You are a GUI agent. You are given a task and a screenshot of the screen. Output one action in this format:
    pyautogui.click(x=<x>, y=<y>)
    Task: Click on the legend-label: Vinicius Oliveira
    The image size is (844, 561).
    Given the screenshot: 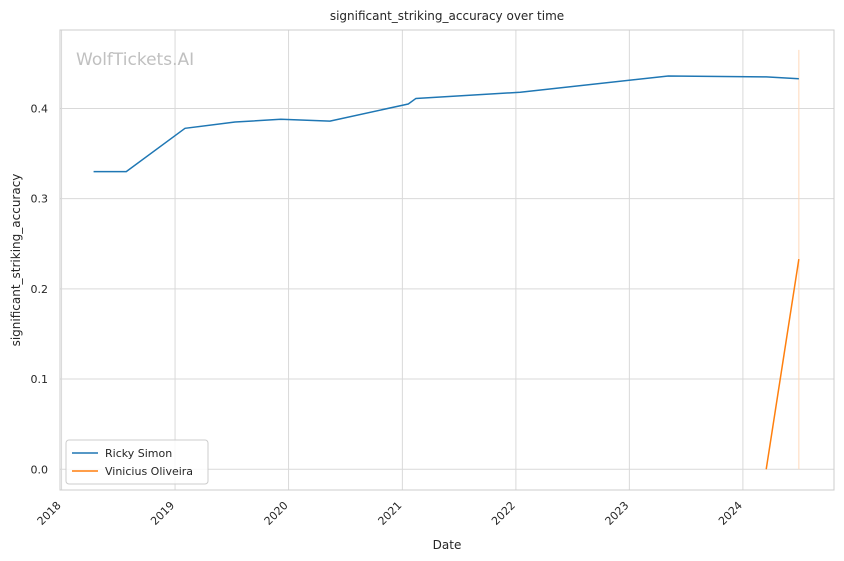 What is the action you would take?
    pyautogui.click(x=149, y=471)
    